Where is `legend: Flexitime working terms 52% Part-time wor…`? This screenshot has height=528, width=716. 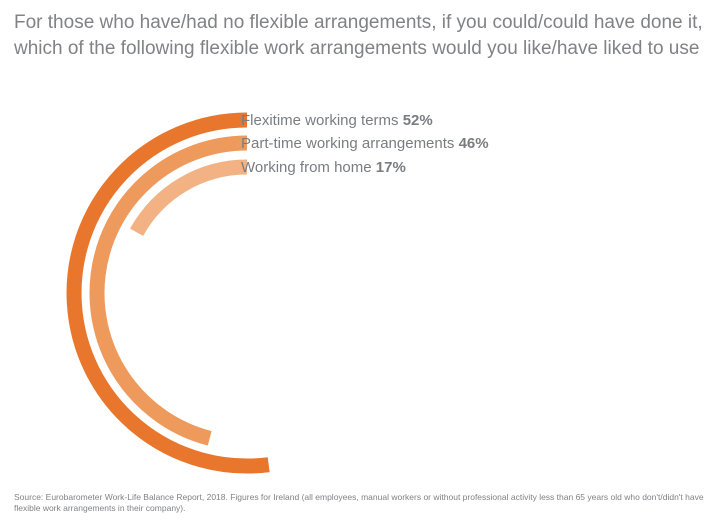 legend: Flexitime working terms 52% Part-time wor… is located at coordinates (365, 144).